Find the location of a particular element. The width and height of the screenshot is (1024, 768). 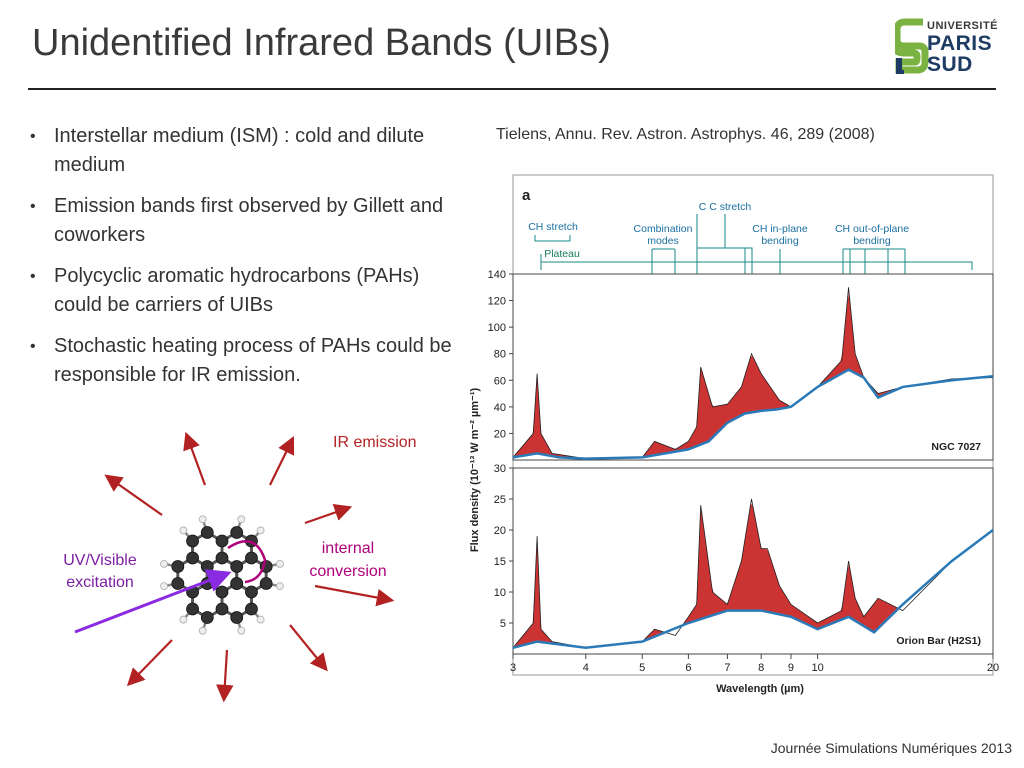

ir-emission-label: IR emission is located at coordinates (375, 442).